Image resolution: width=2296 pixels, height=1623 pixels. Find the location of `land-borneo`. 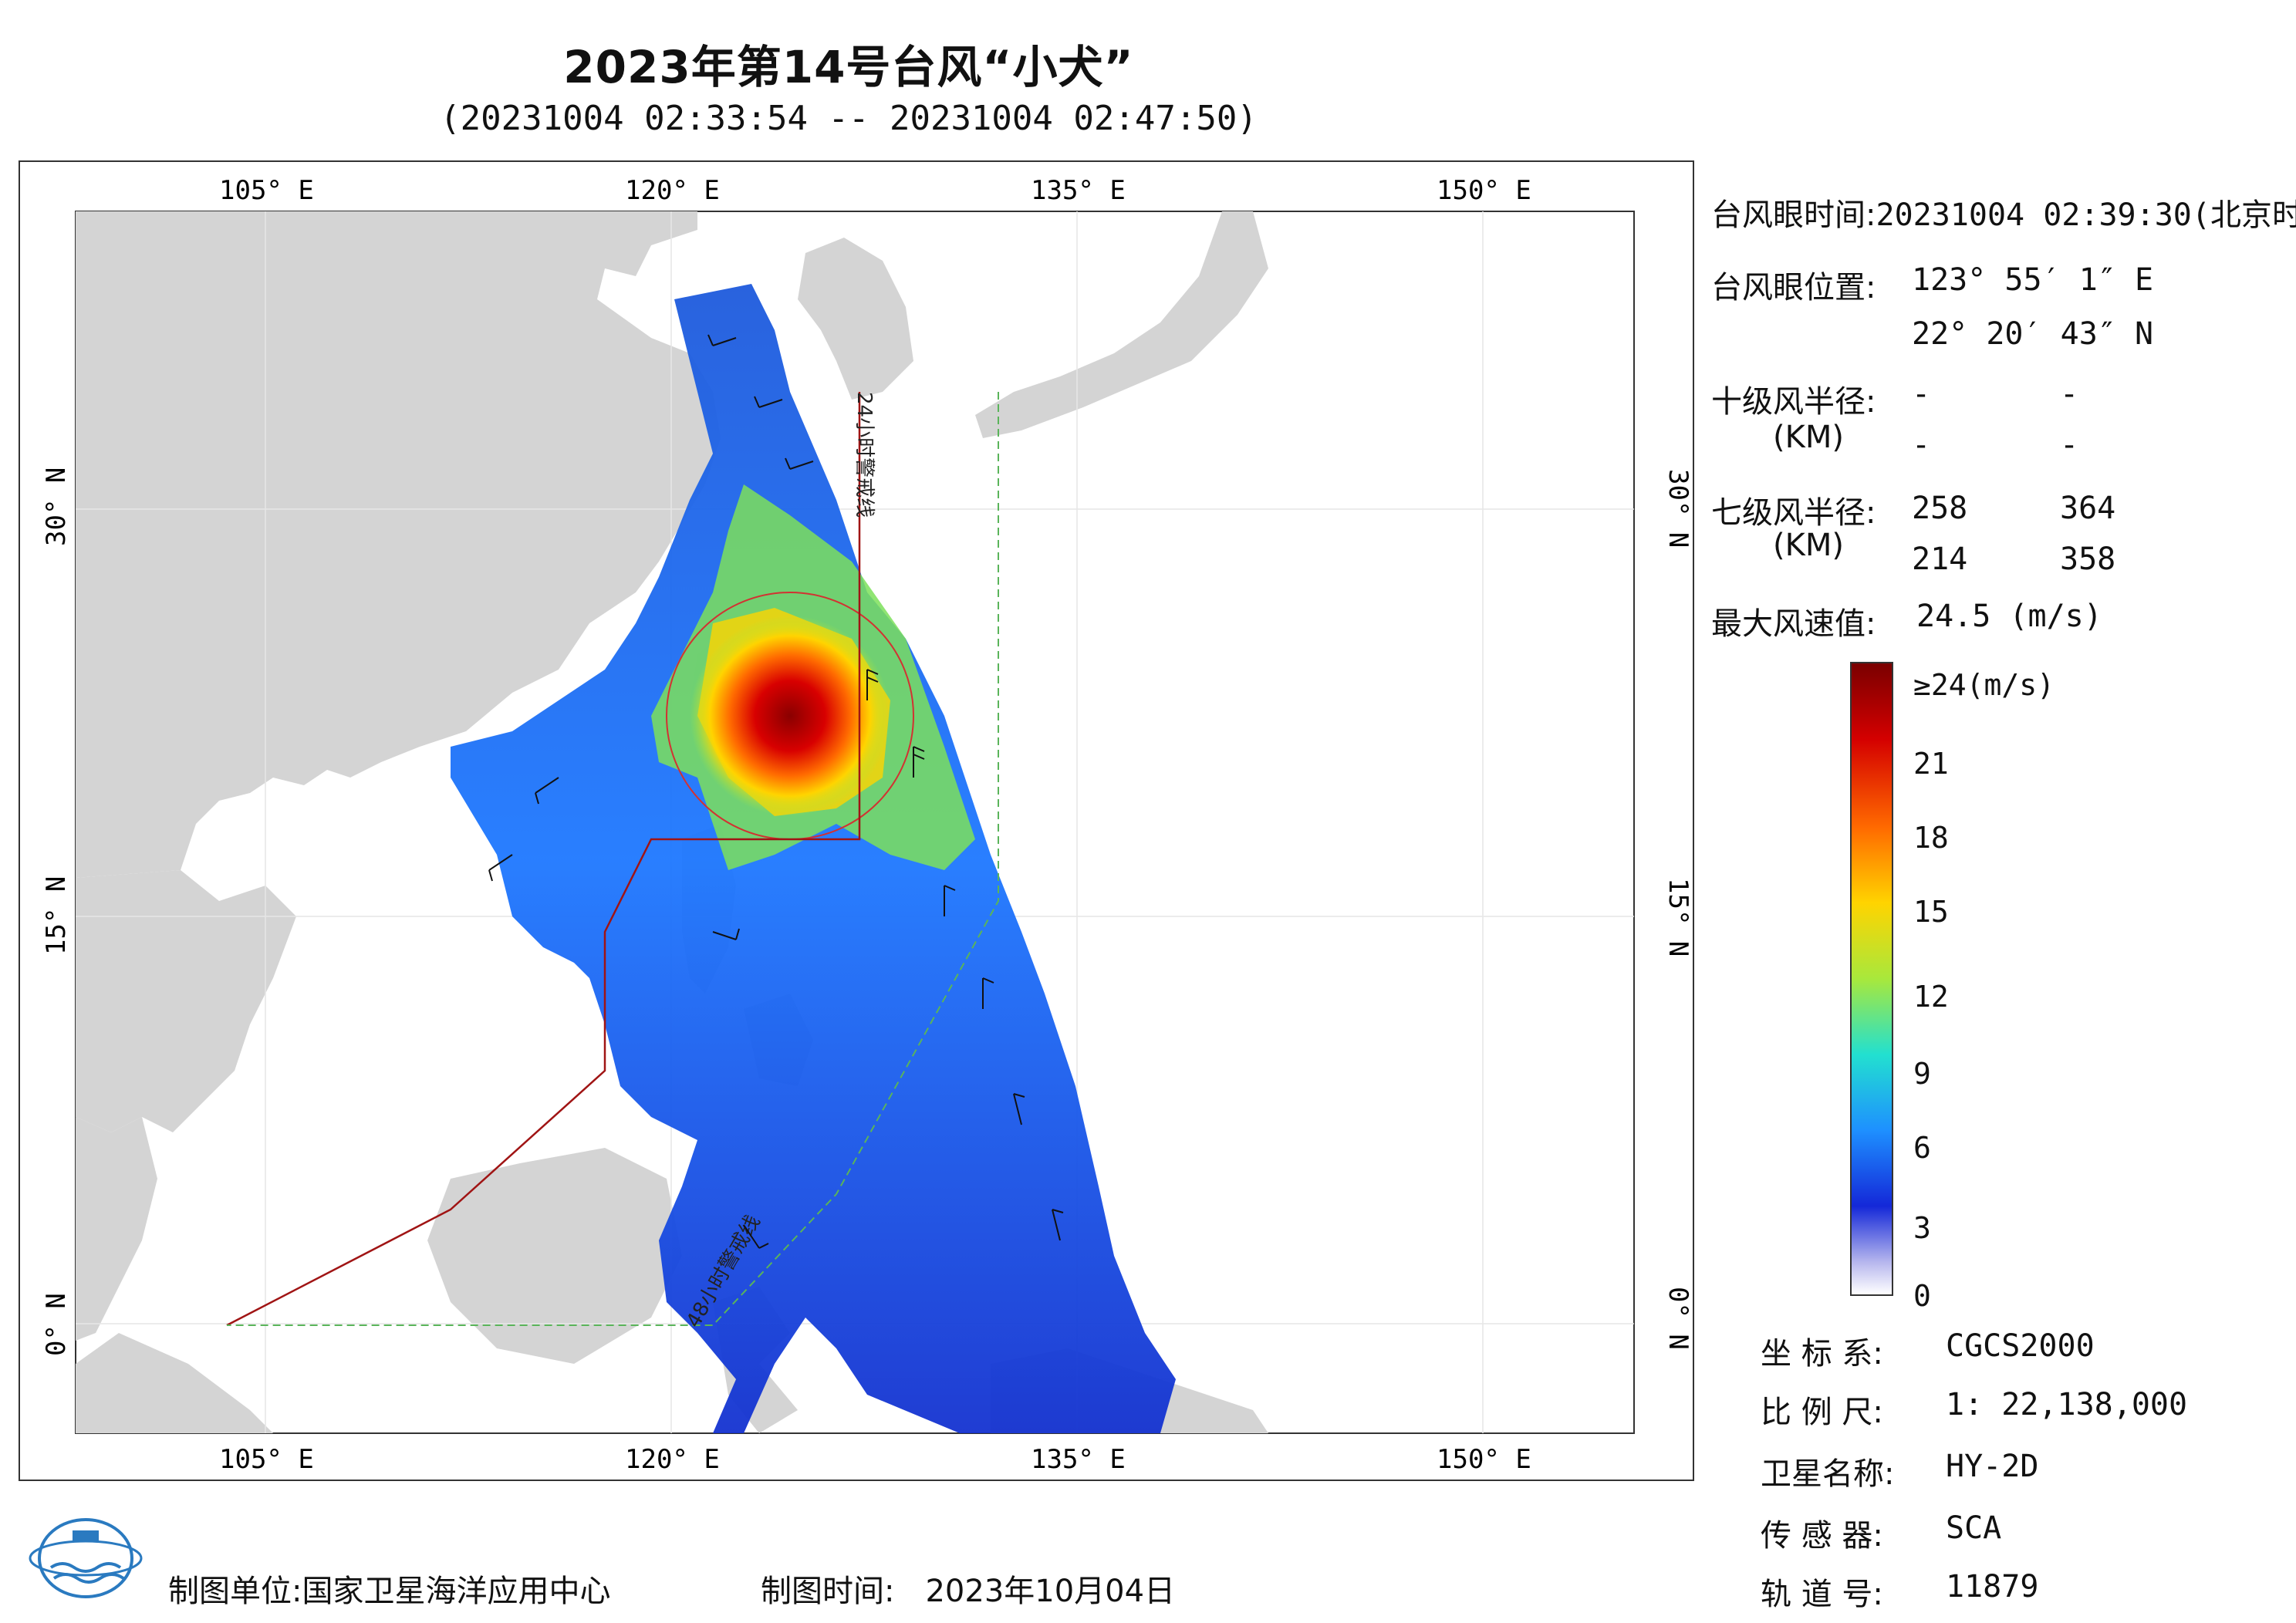

land-borneo is located at coordinates (554, 1256).